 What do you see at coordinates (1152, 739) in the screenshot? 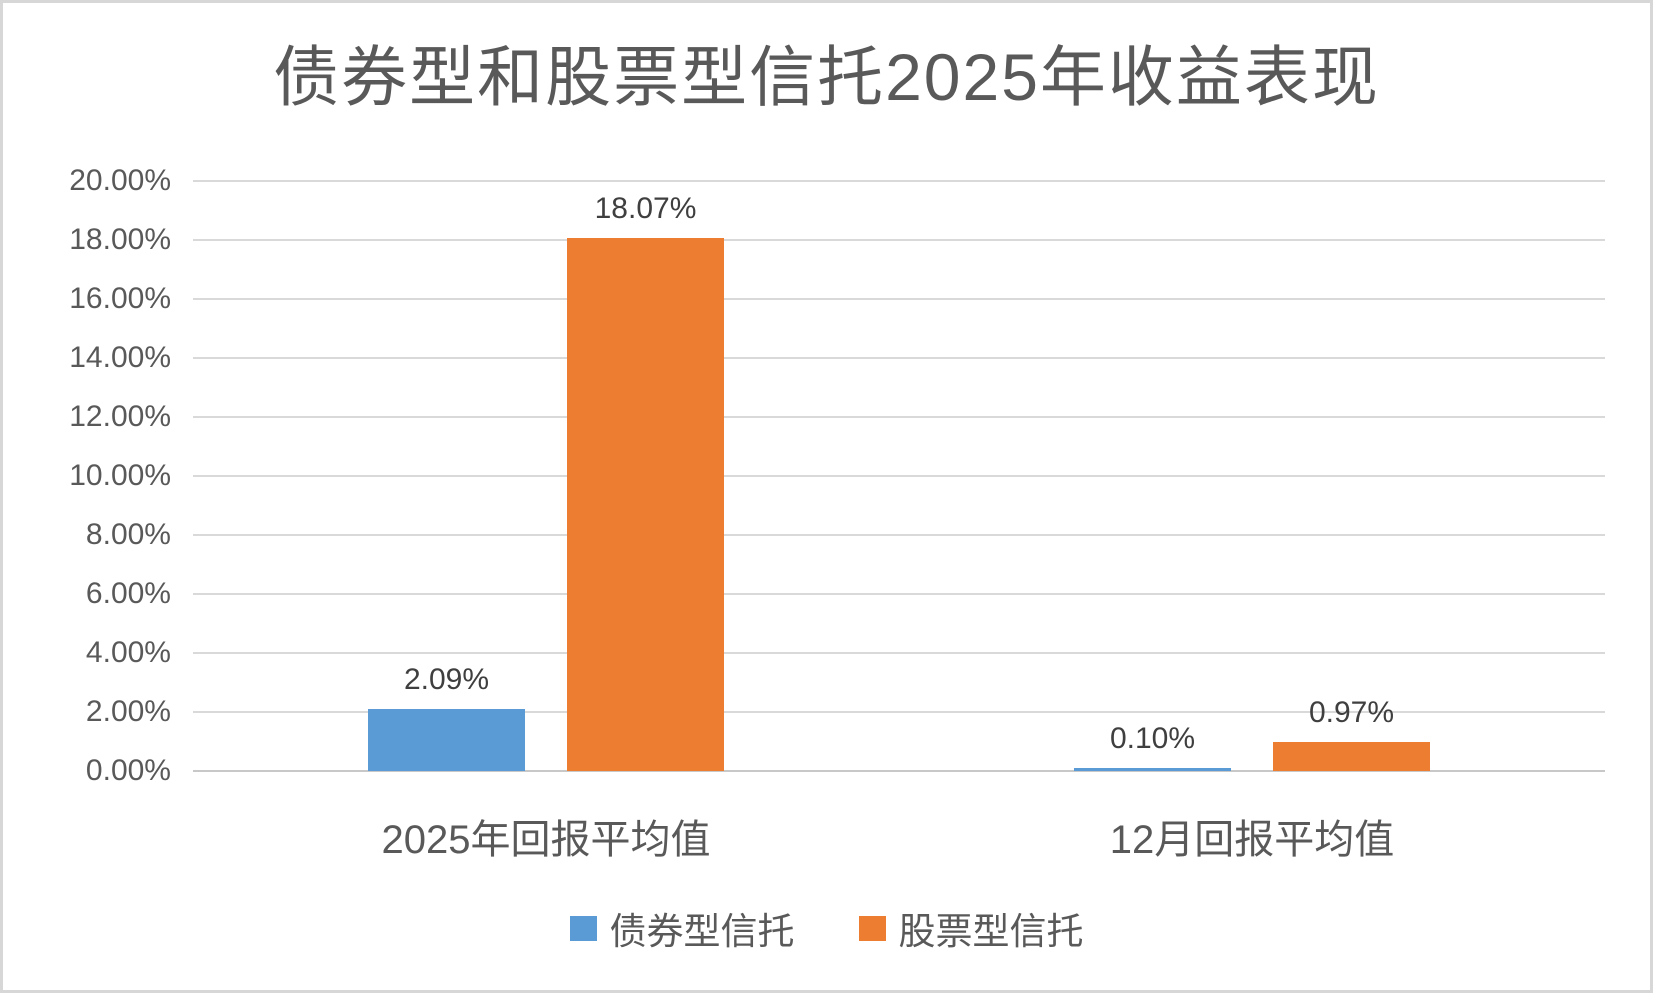
I see `data-label: 0.10%` at bounding box center [1152, 739].